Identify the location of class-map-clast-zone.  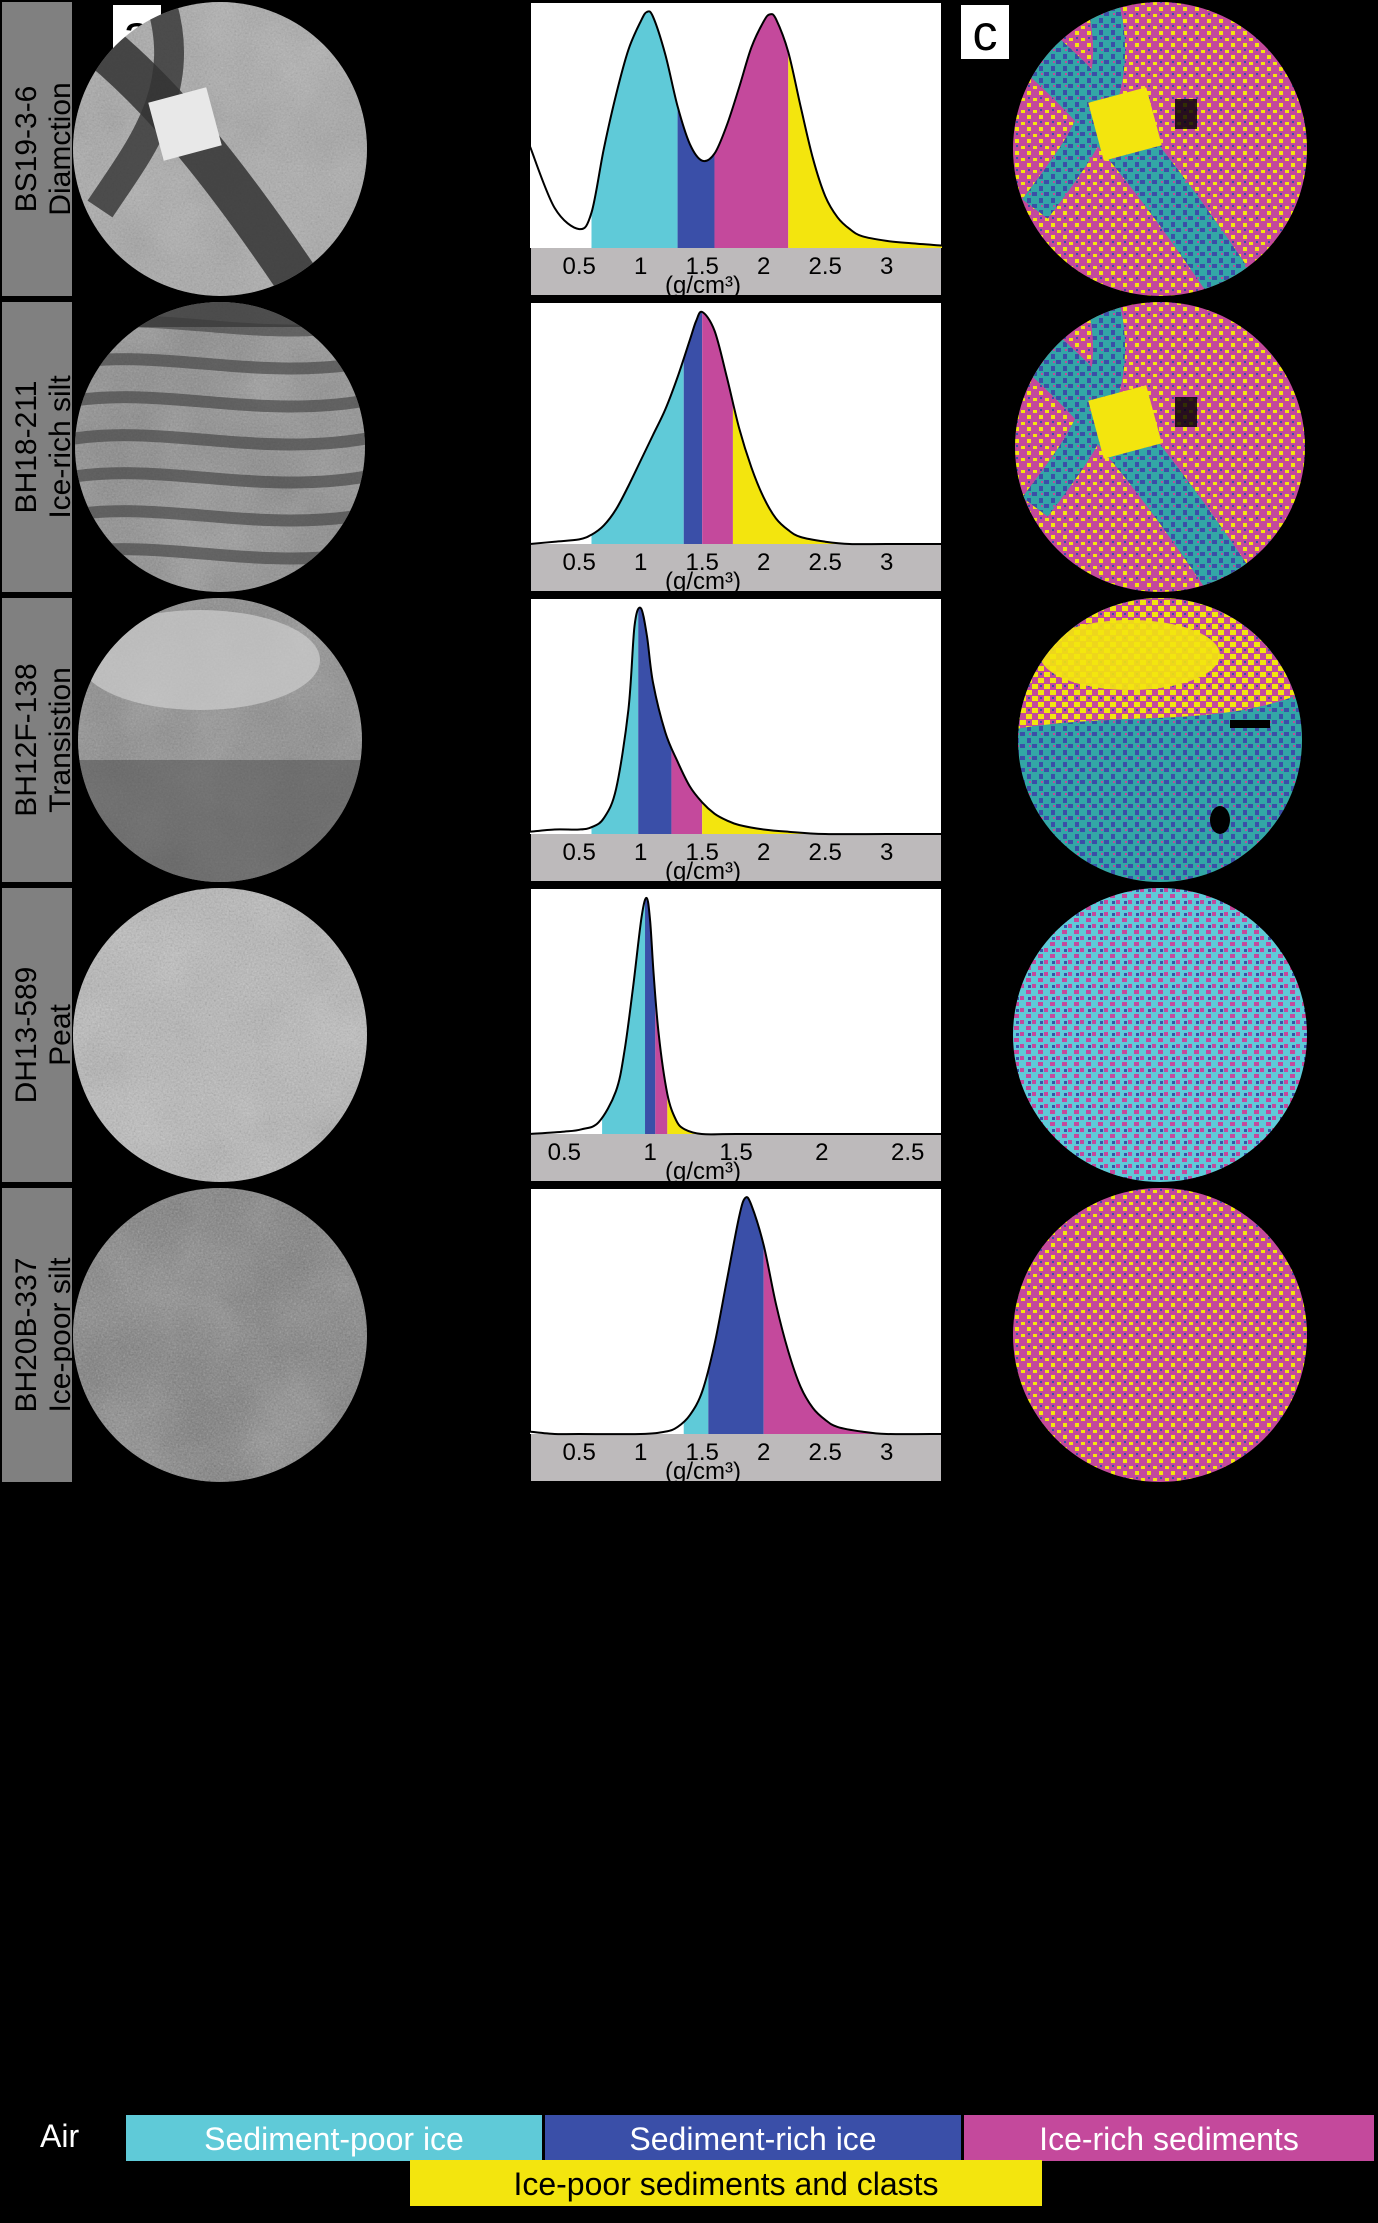
(1130, 655).